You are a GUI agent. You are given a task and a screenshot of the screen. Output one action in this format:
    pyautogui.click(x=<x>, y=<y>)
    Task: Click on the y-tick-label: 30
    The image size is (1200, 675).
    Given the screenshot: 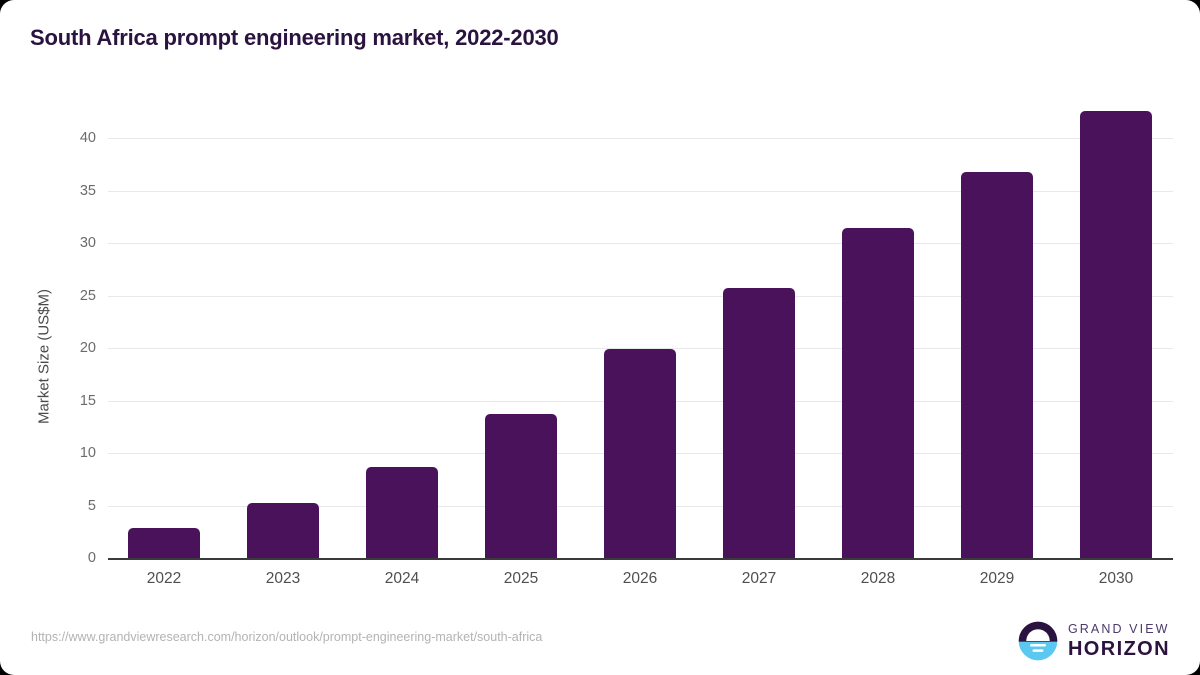 What is the action you would take?
    pyautogui.click(x=87, y=243)
    